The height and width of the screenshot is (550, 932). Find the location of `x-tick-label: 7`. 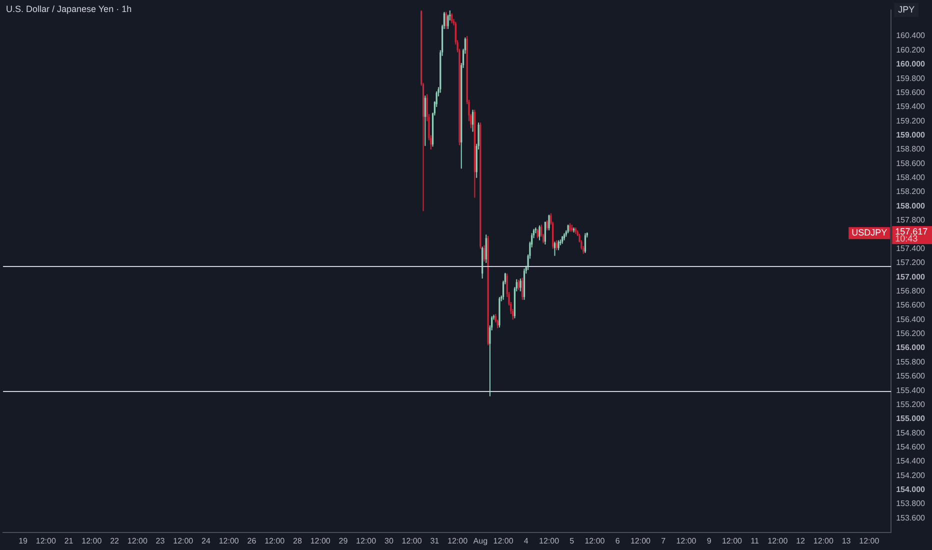

x-tick-label: 7 is located at coordinates (663, 541).